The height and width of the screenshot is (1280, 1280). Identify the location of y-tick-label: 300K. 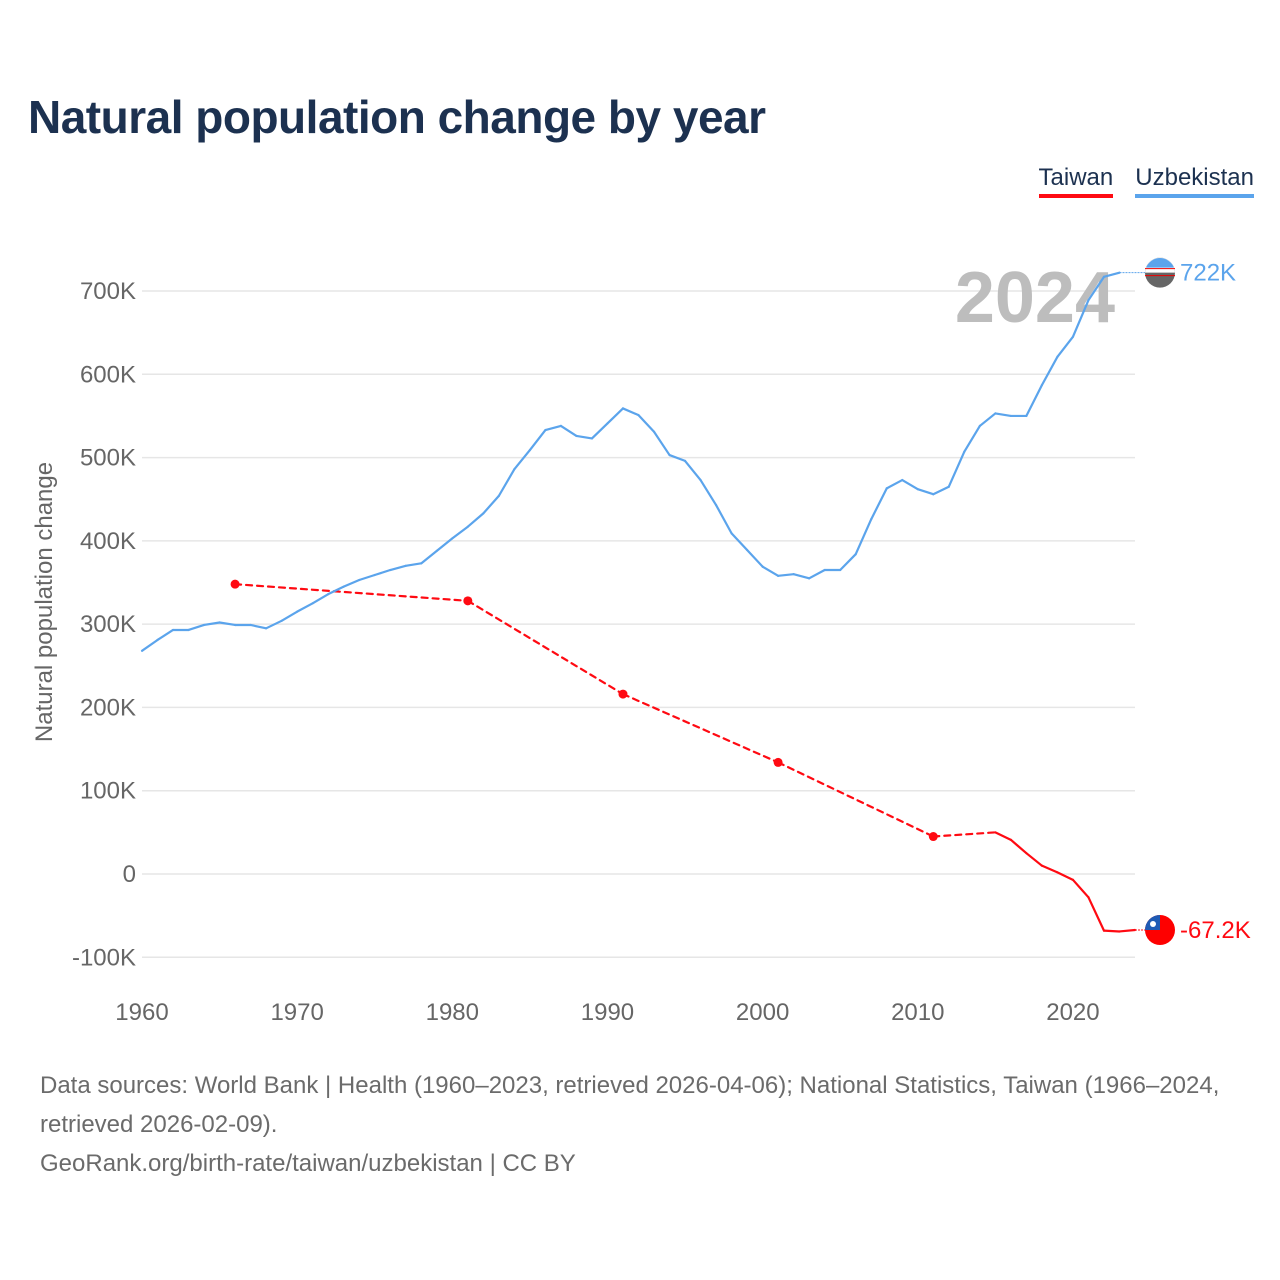
(108, 624).